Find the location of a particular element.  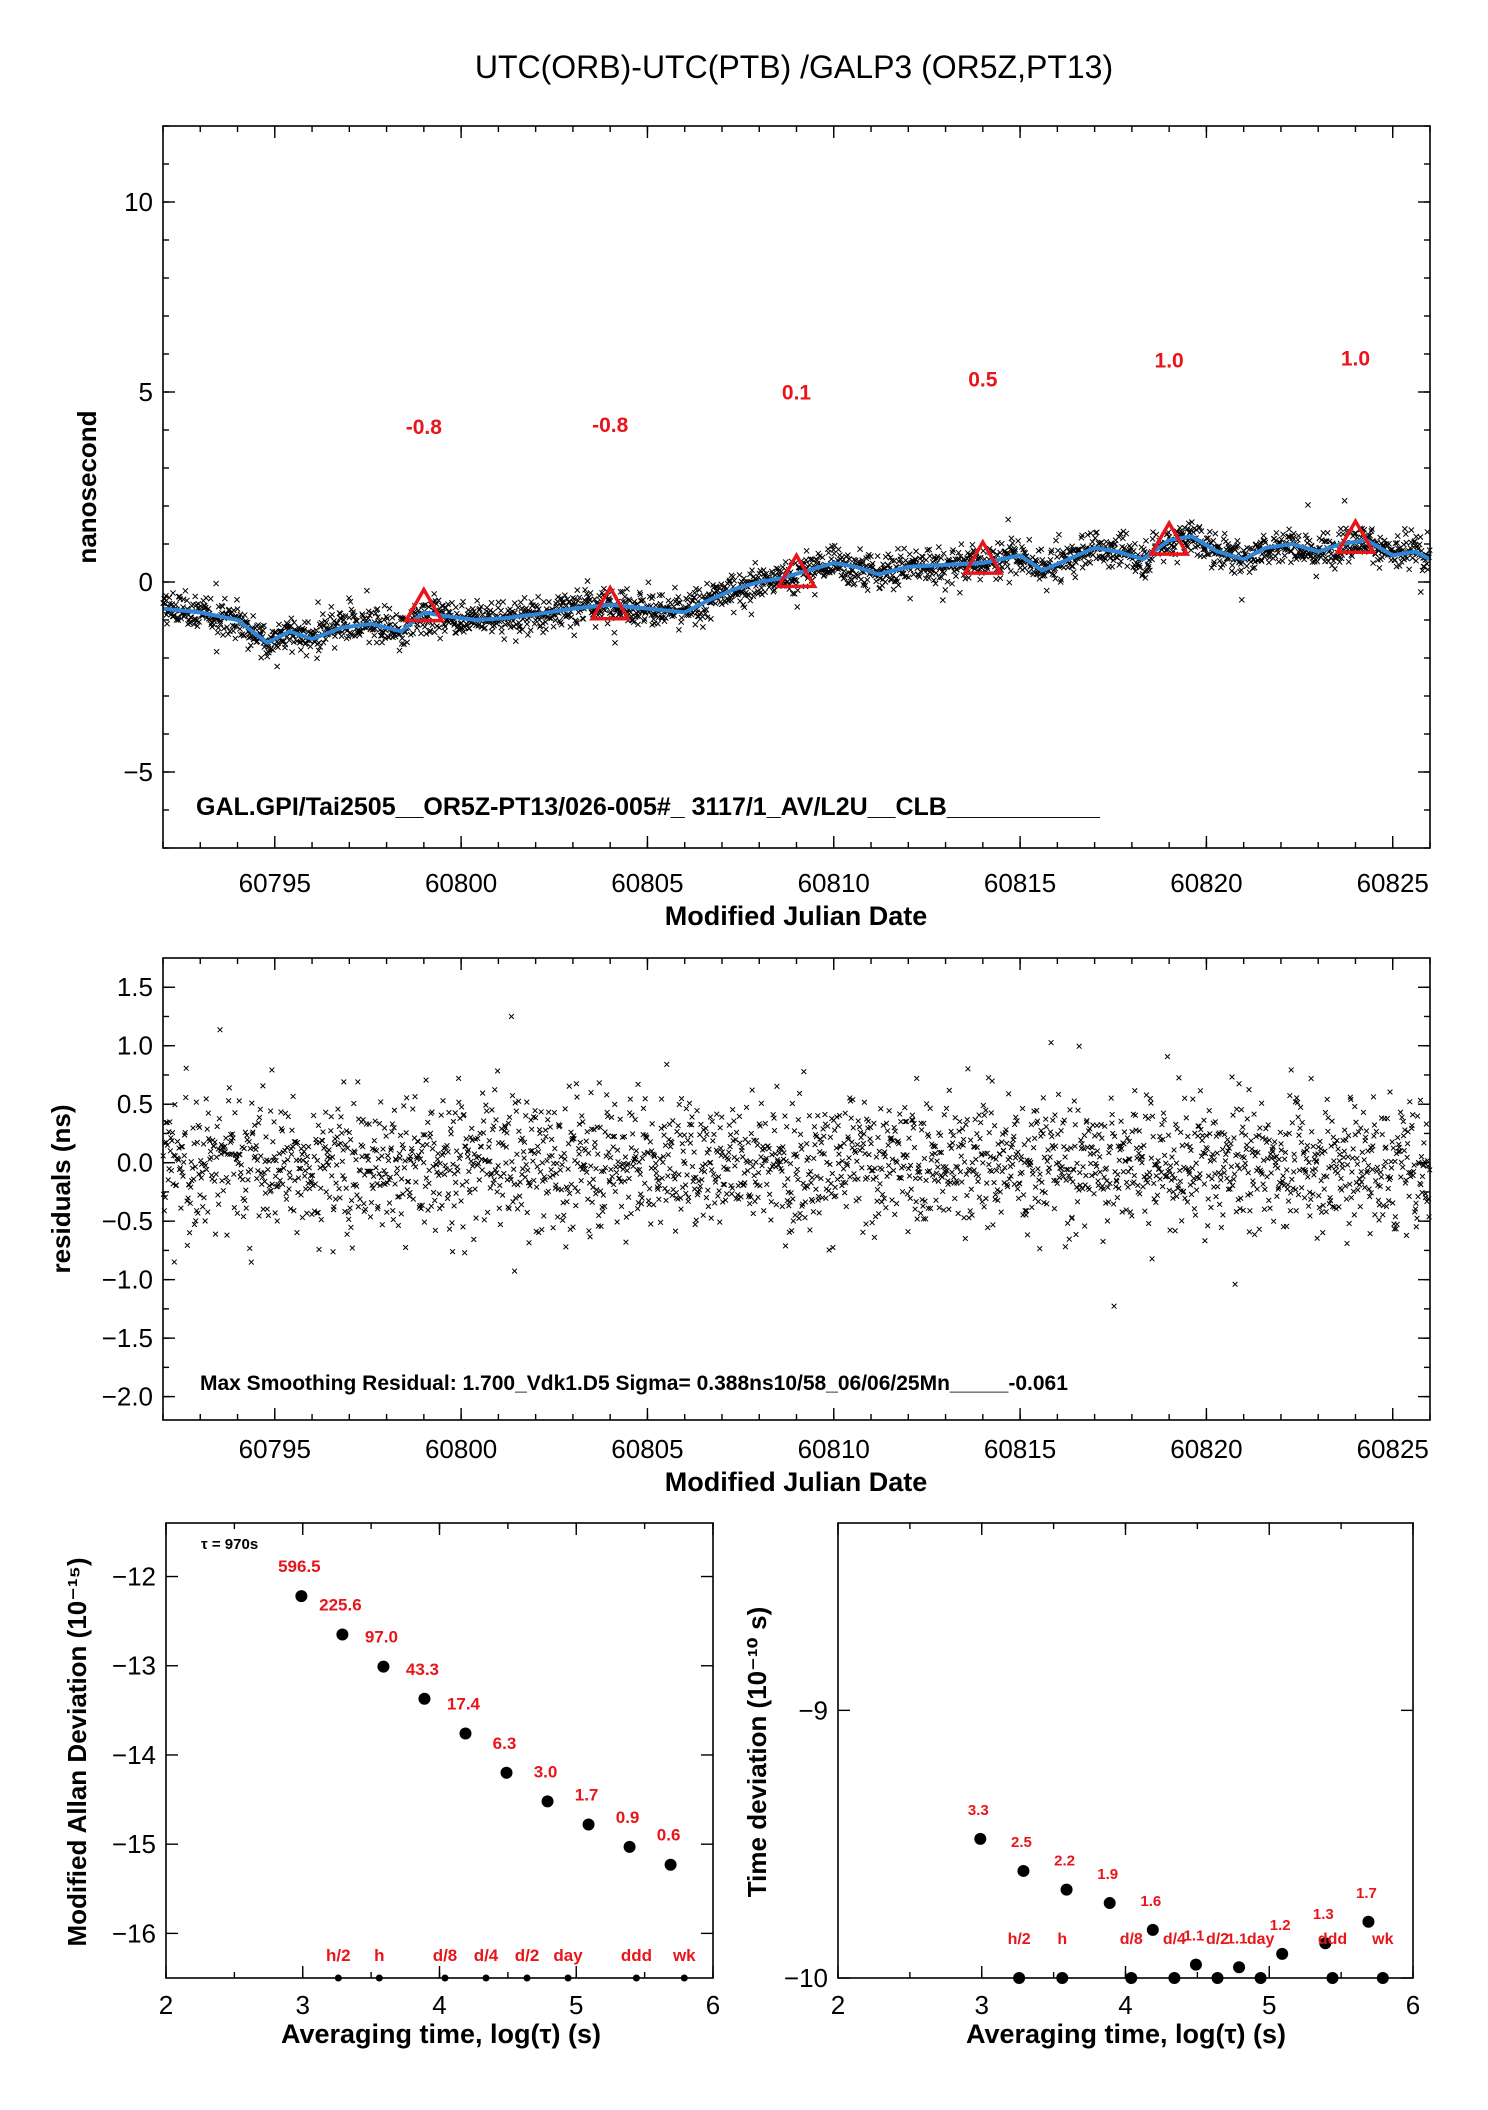

top-y-tick-label: 5 is located at coordinates (146, 392).